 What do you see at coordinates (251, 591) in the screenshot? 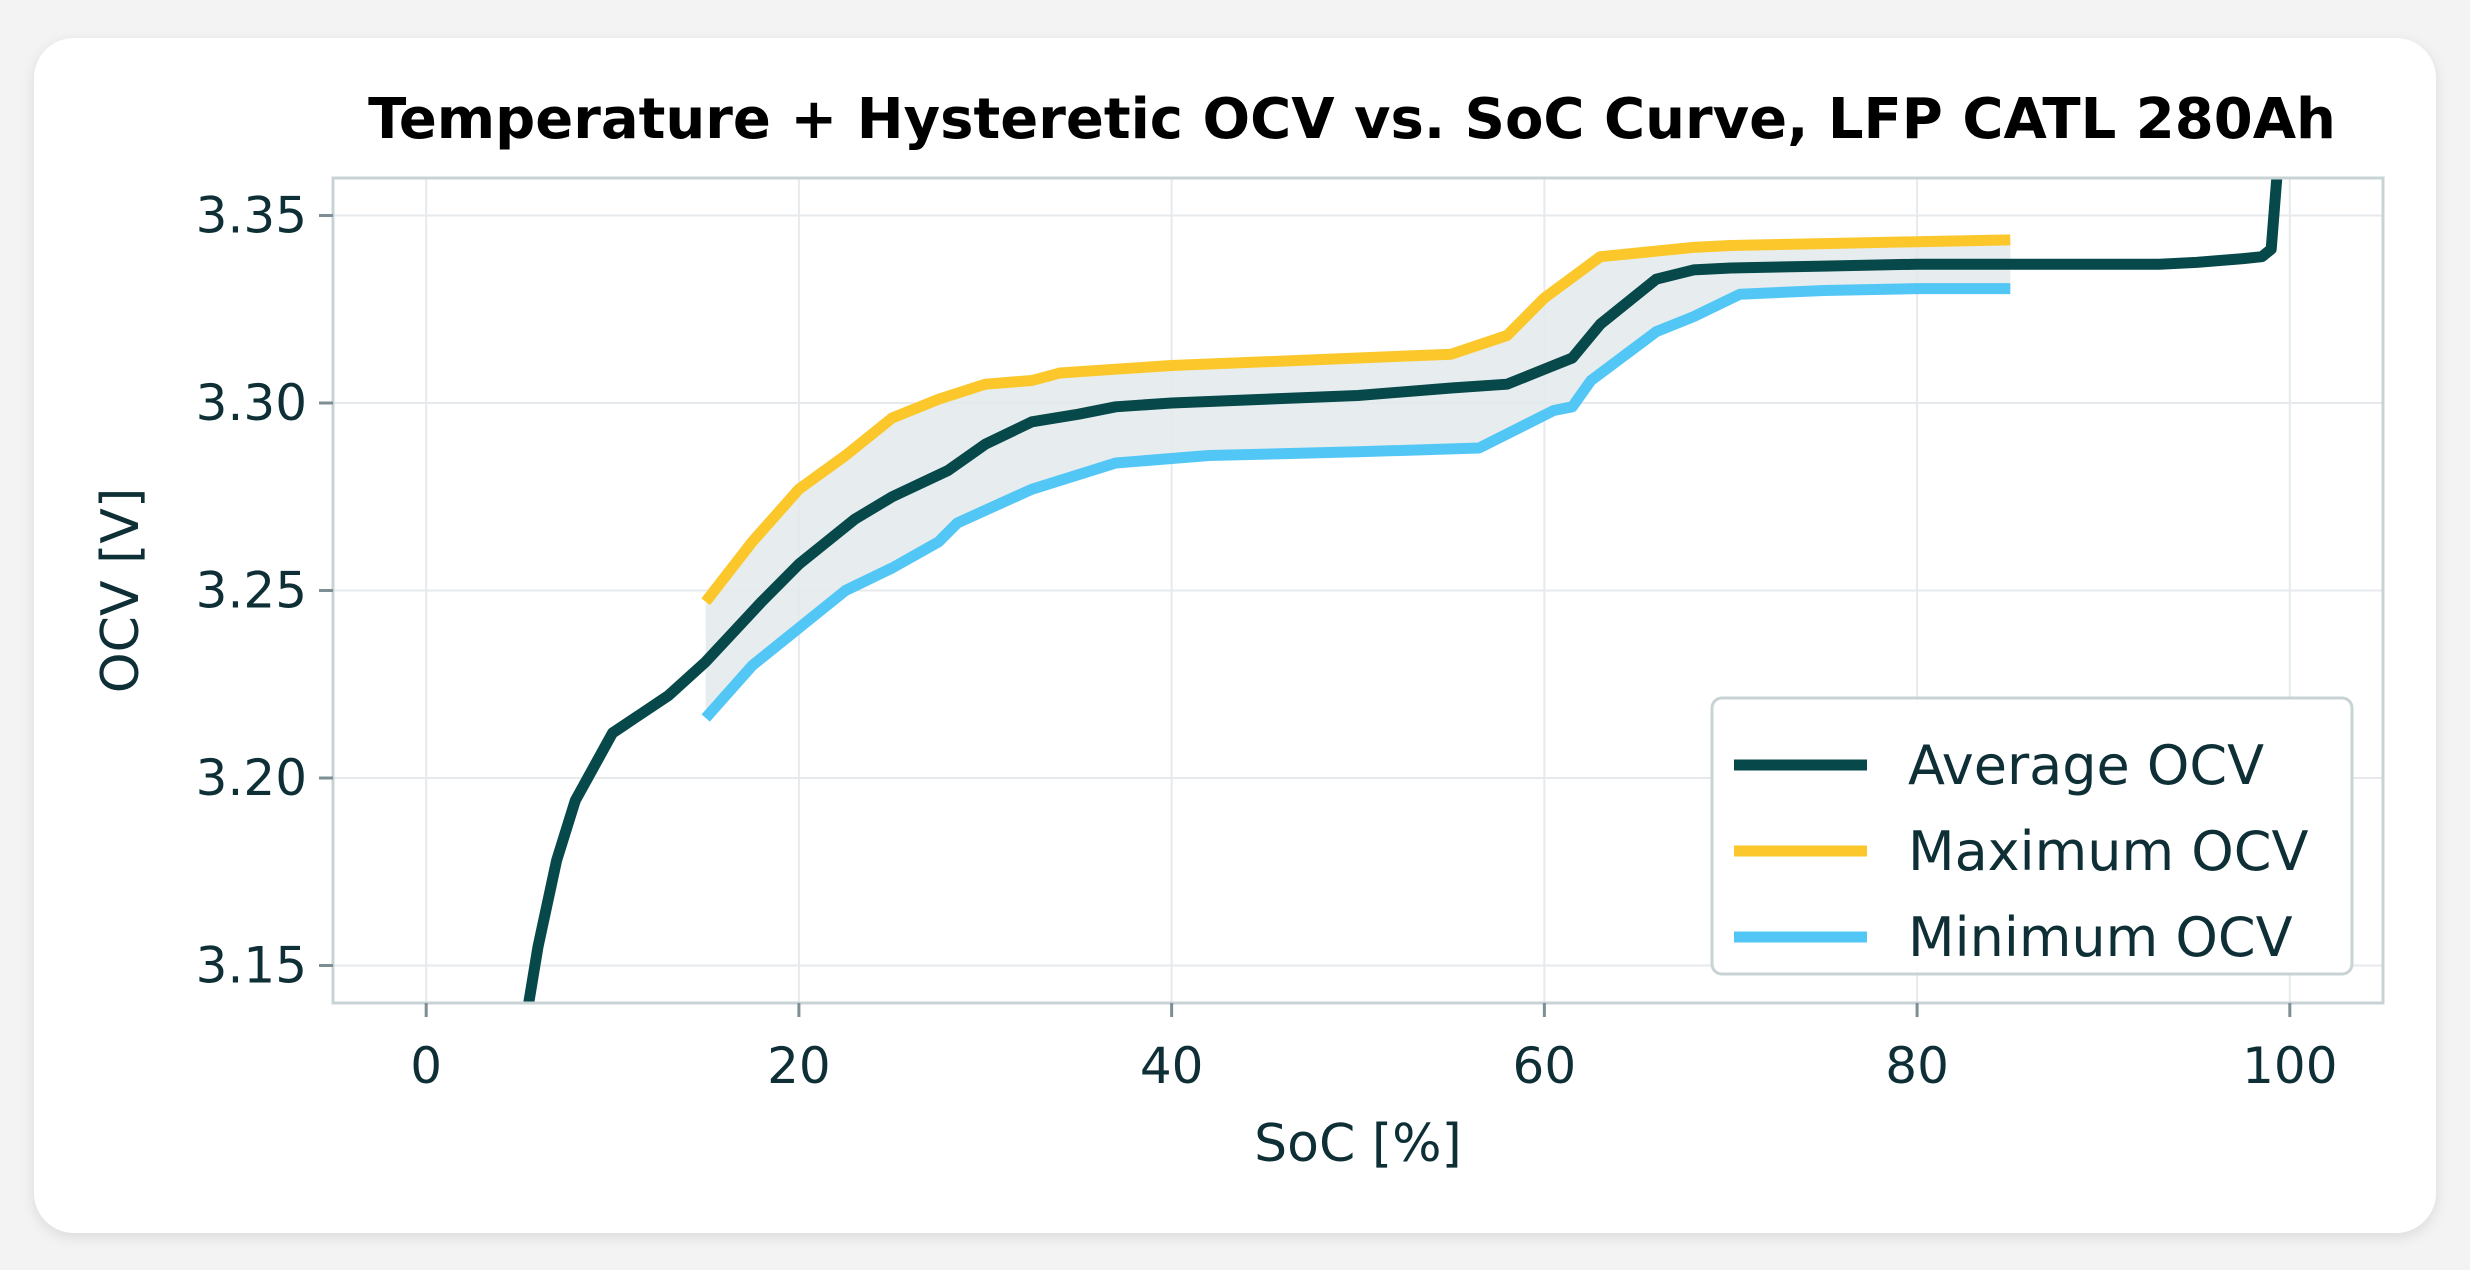
I see `y-tick-label: 3.25` at bounding box center [251, 591].